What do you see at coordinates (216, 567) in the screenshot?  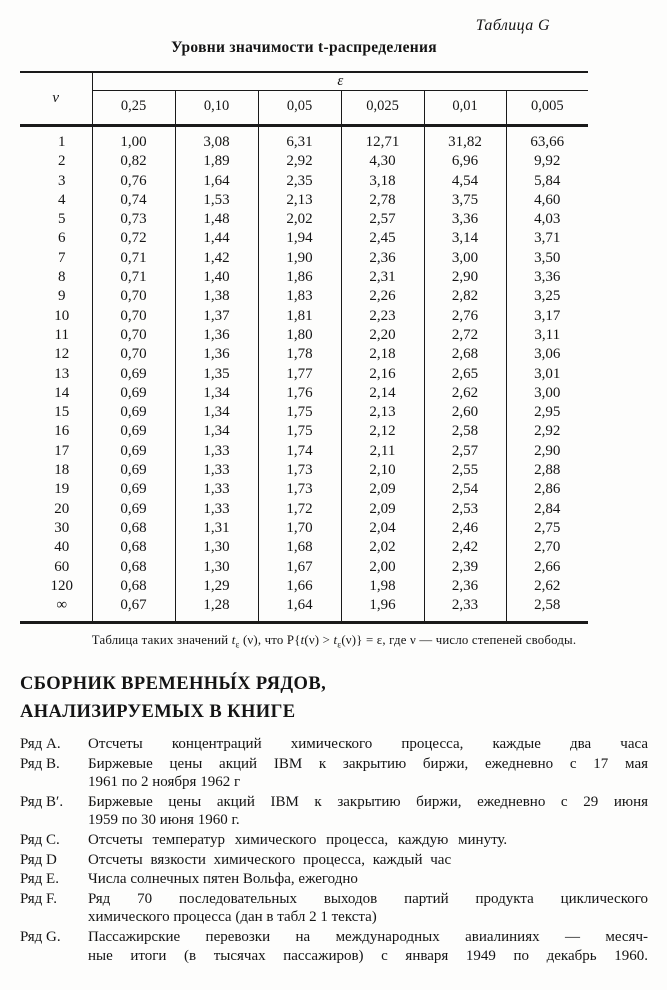 I see `t-value: 1,30` at bounding box center [216, 567].